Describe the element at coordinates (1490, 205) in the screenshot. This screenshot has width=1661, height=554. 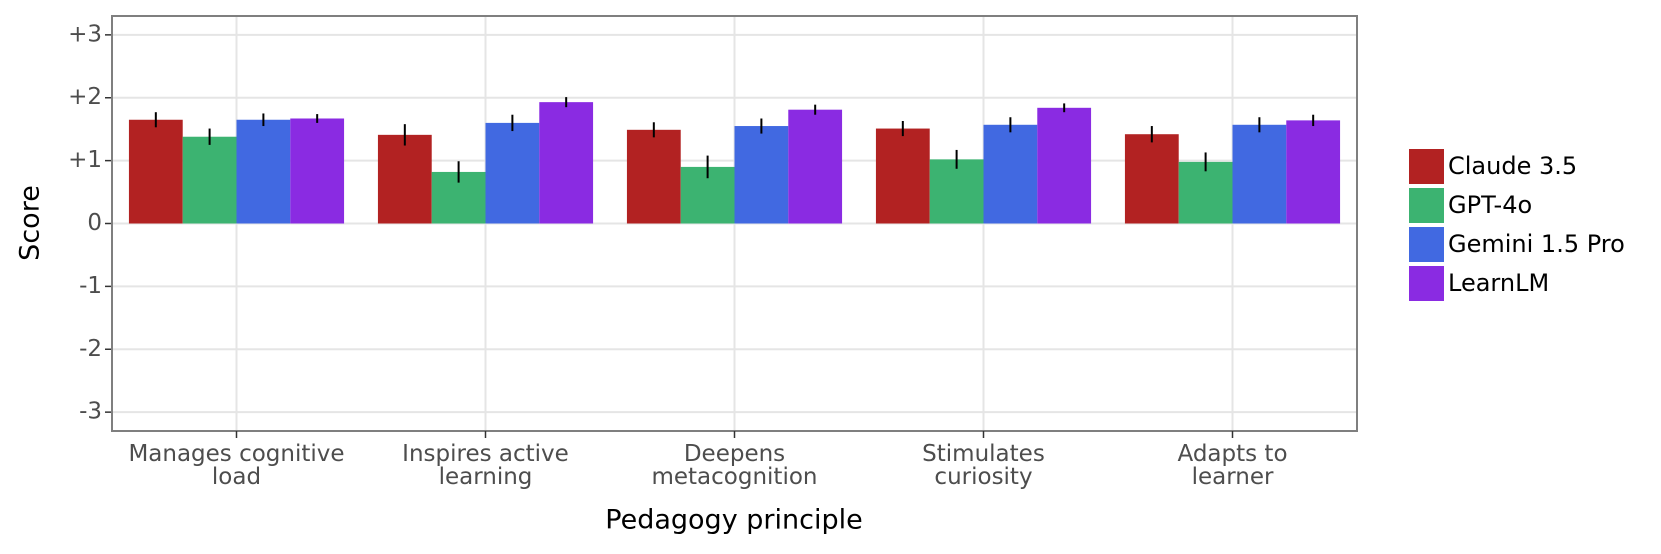
I see `legend-label: GPT-4o` at that location.